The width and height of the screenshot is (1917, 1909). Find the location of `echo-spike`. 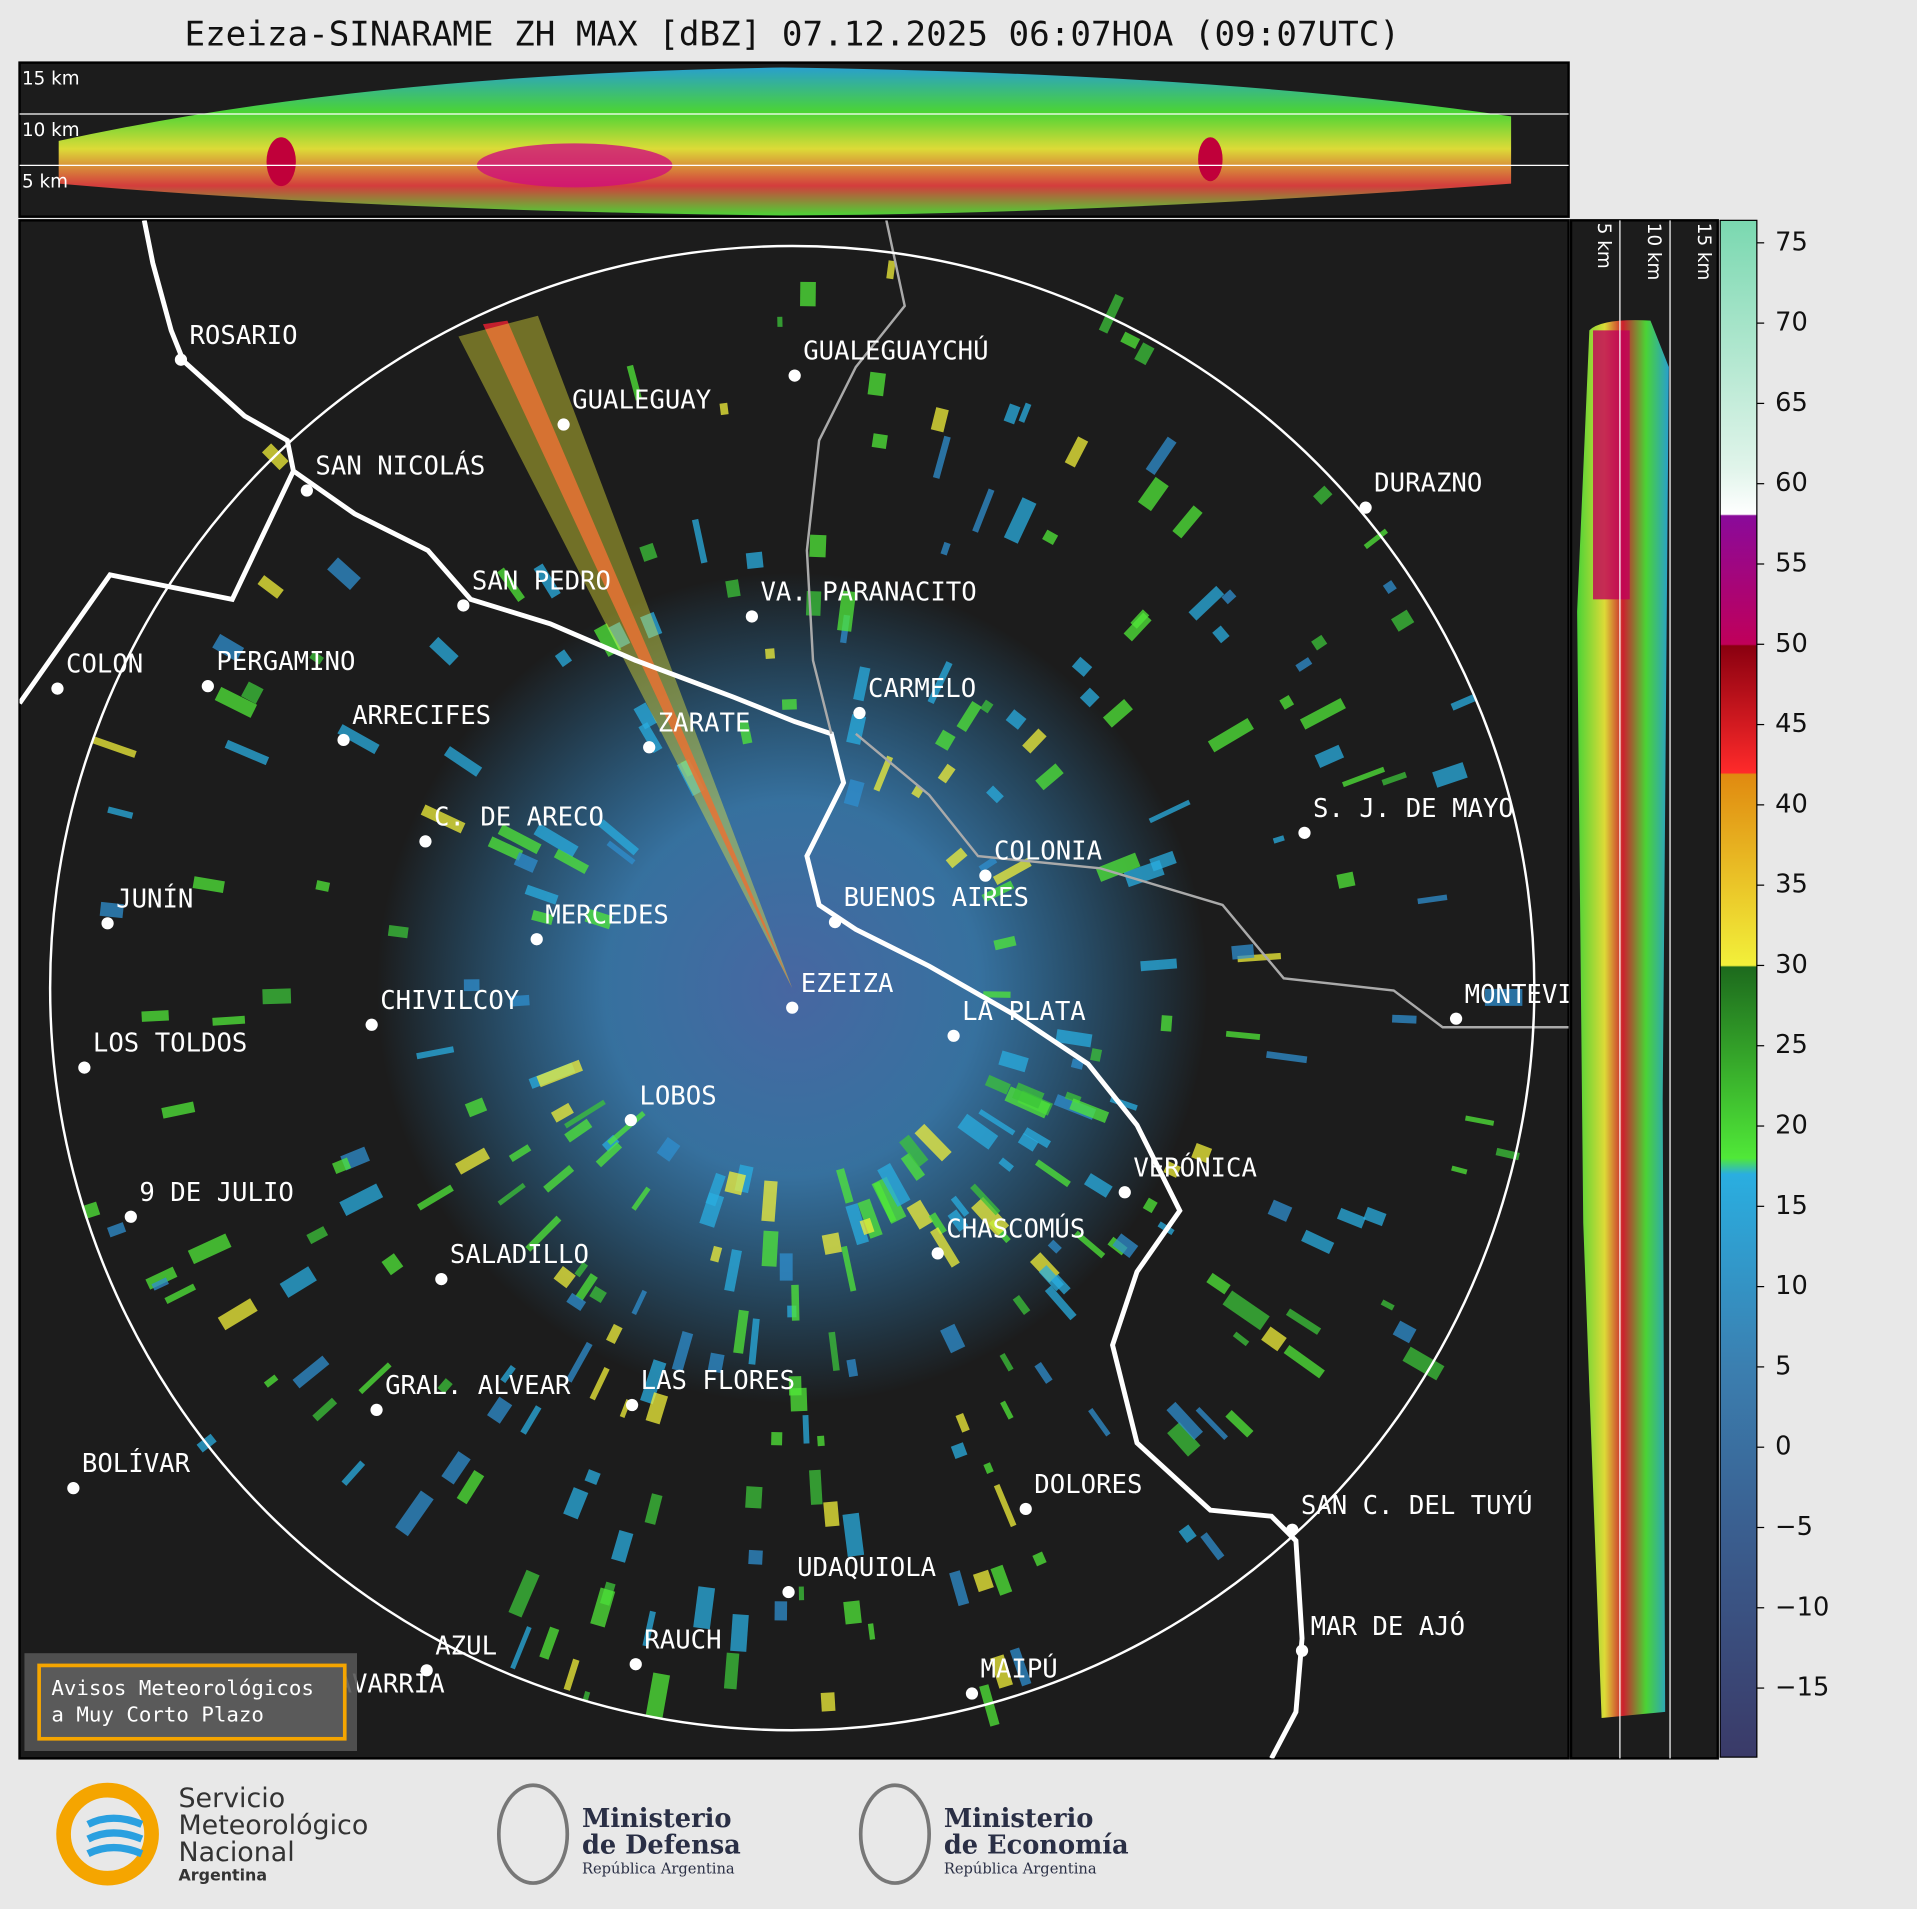

echo-spike is located at coordinates (637, 654).